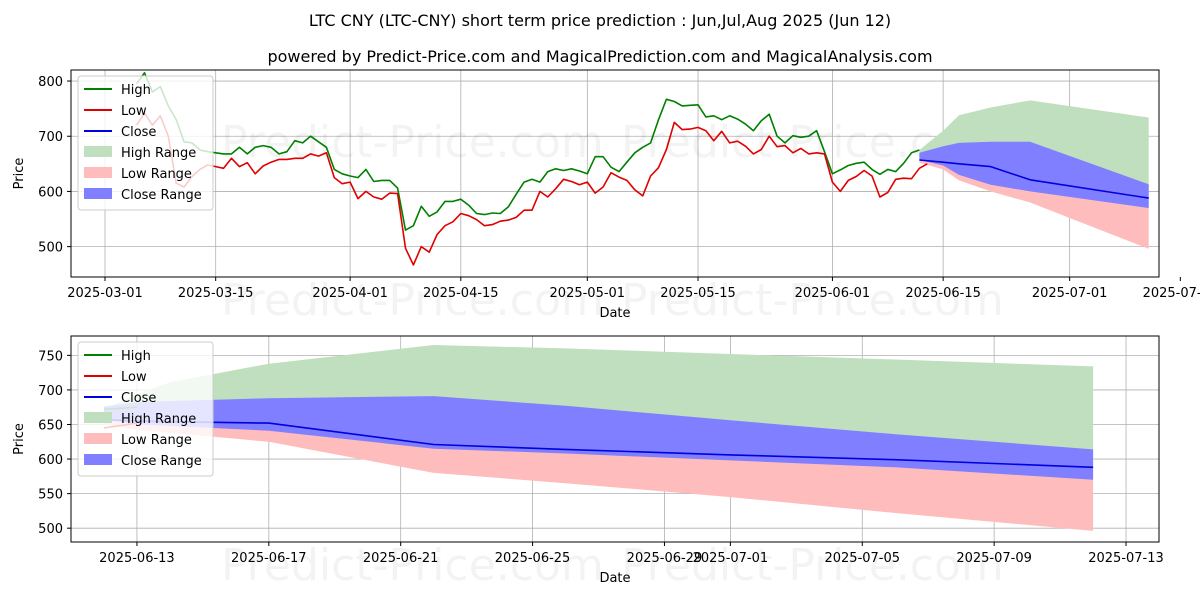 The image size is (1200, 600). What do you see at coordinates (98, 438) in the screenshot?
I see `bottom-legend-swatch-low-range` at bounding box center [98, 438].